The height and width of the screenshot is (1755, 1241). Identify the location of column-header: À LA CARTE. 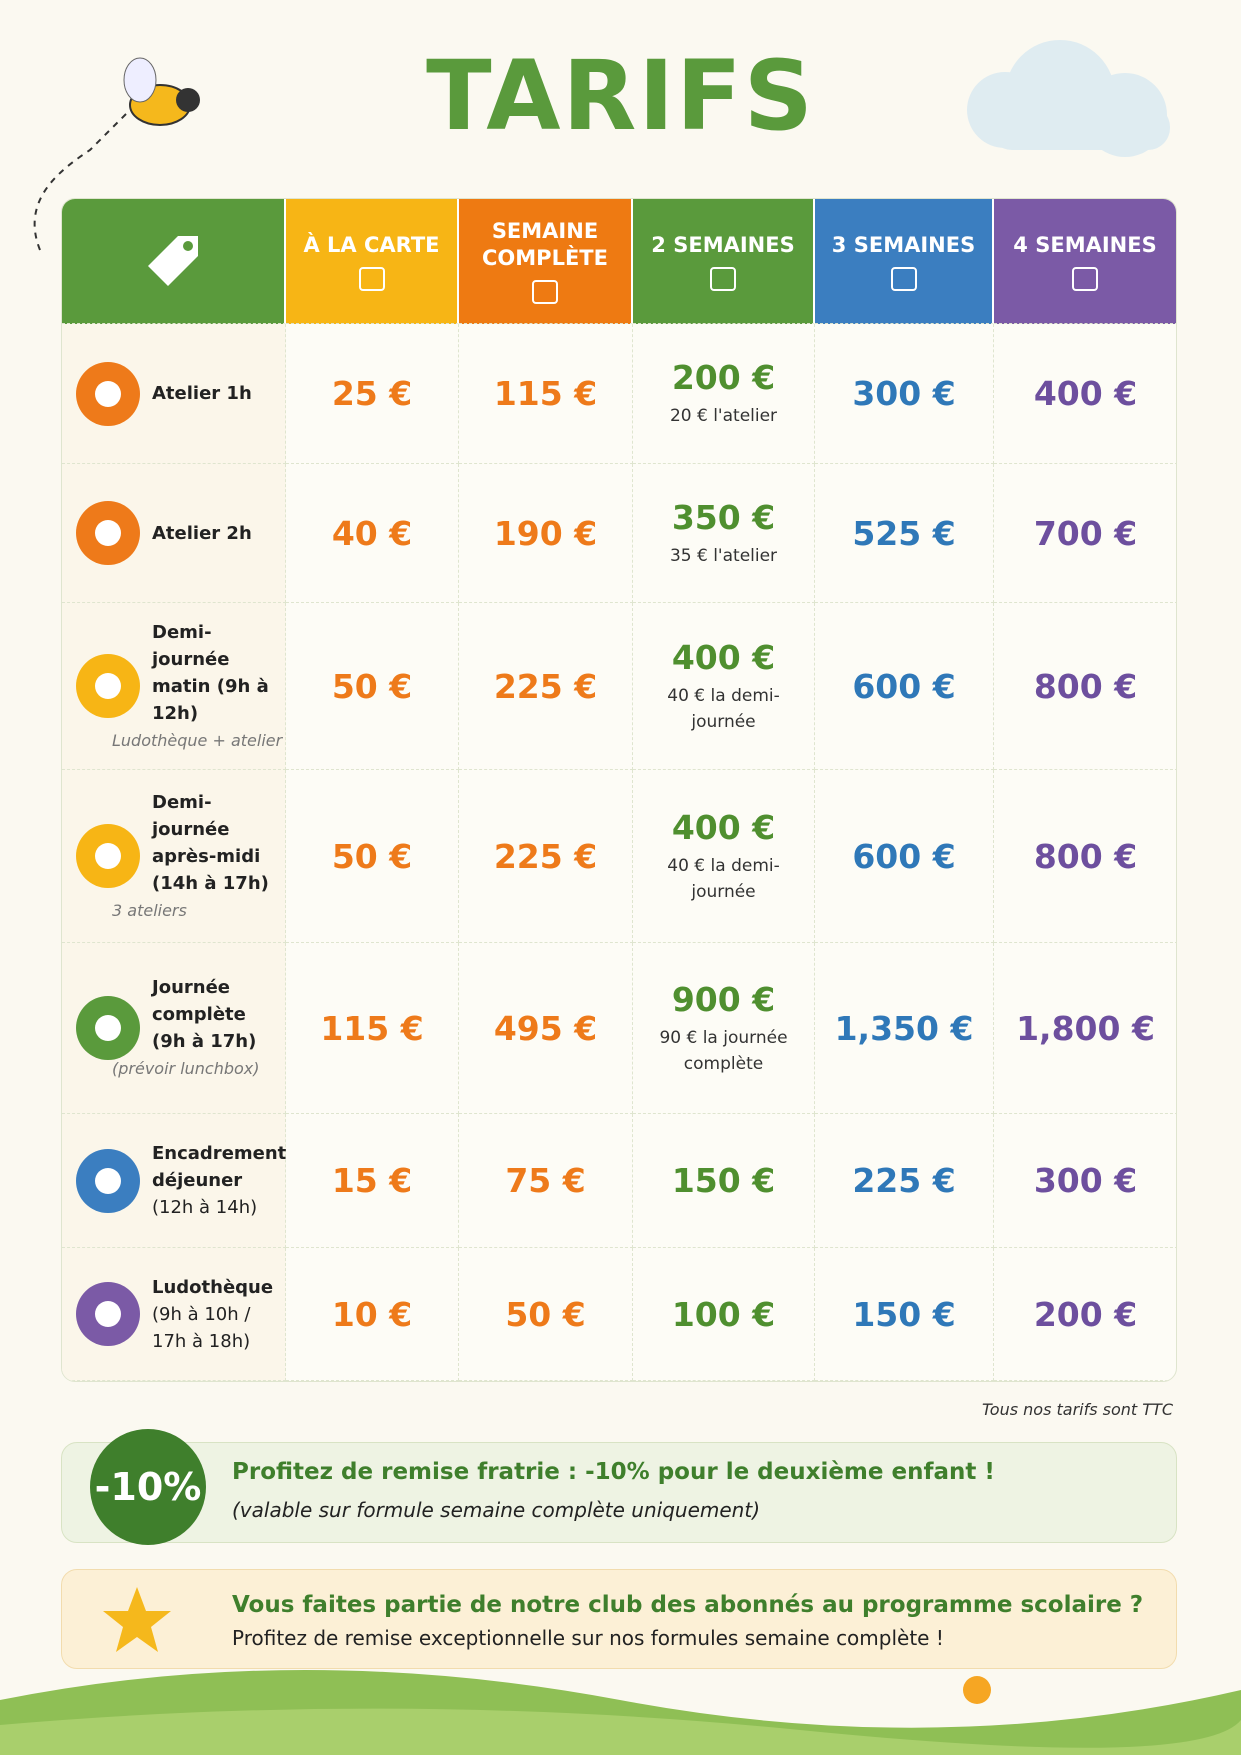
(372, 261).